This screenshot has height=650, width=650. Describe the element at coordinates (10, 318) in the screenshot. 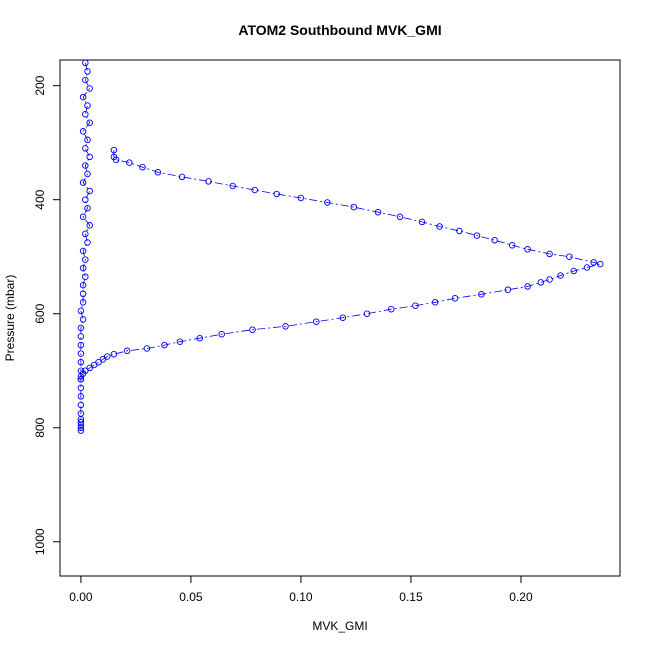

I see `y-axis-label: Pressure (mbar)` at that location.